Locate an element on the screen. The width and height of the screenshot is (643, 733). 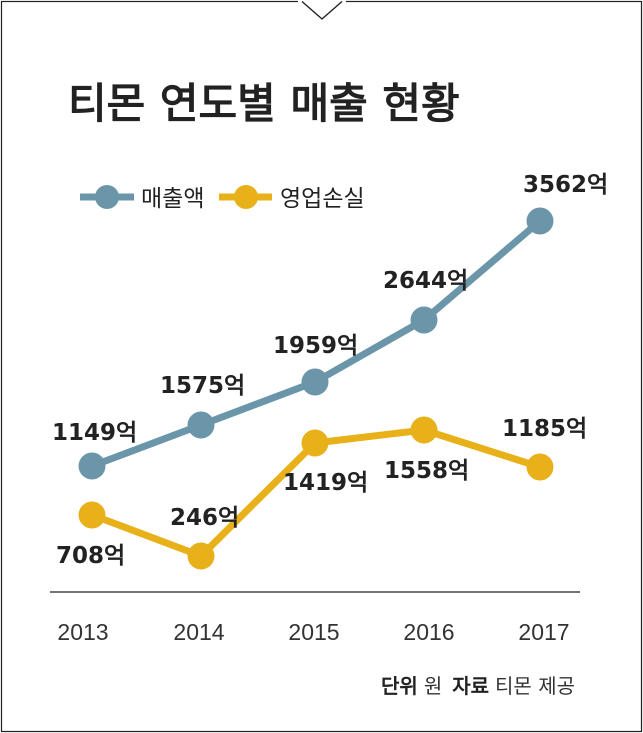
legend-label-loss: 영업손실 is located at coordinates (322, 199).